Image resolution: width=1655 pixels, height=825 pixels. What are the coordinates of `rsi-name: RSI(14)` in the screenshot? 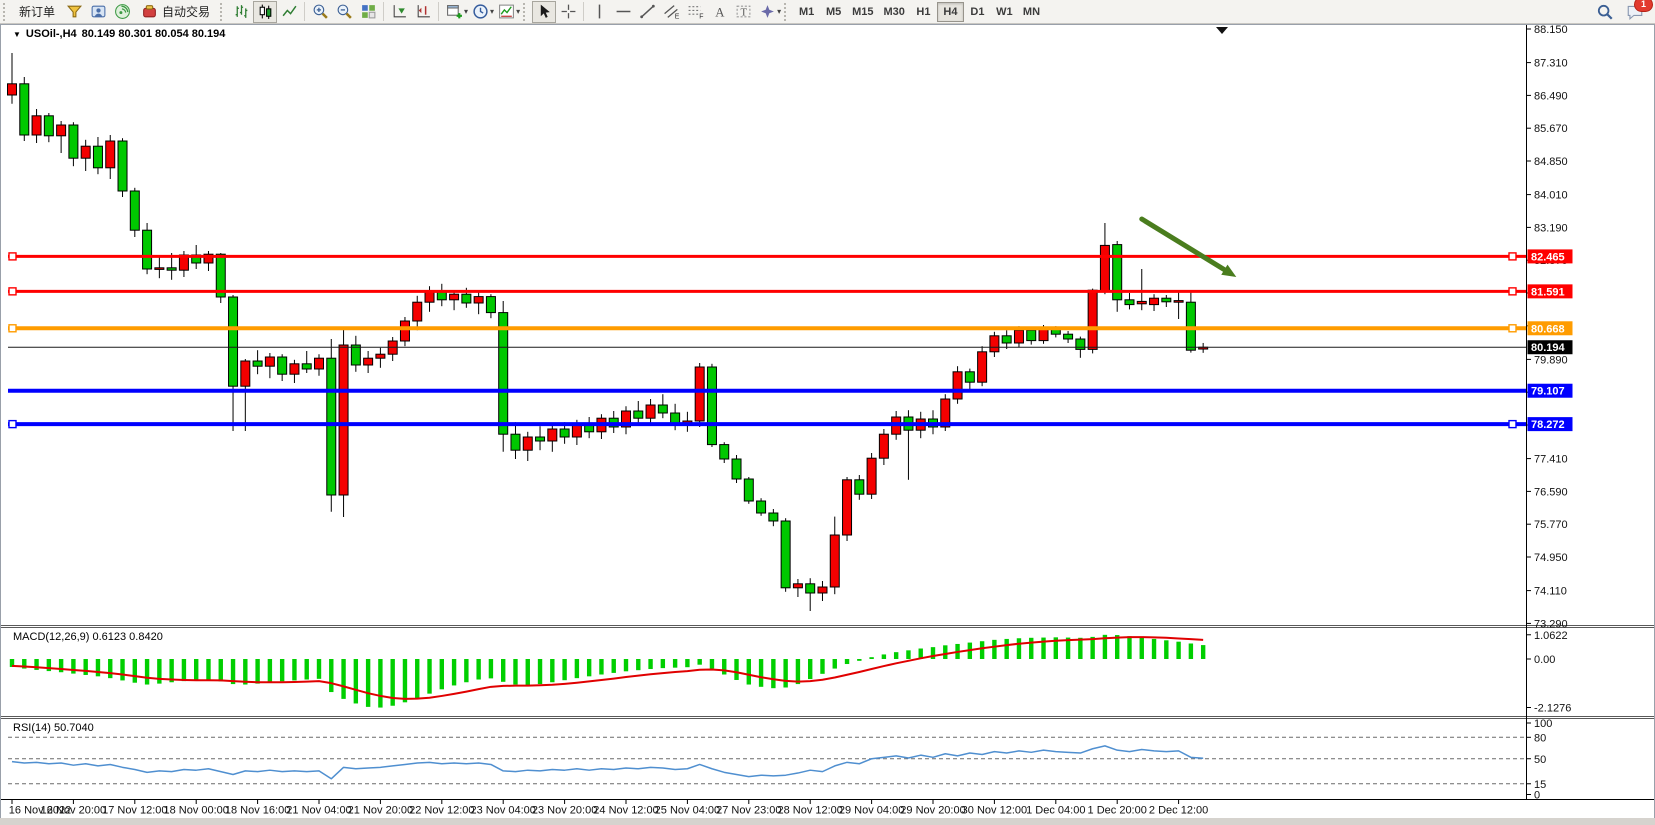 It's located at (32, 728).